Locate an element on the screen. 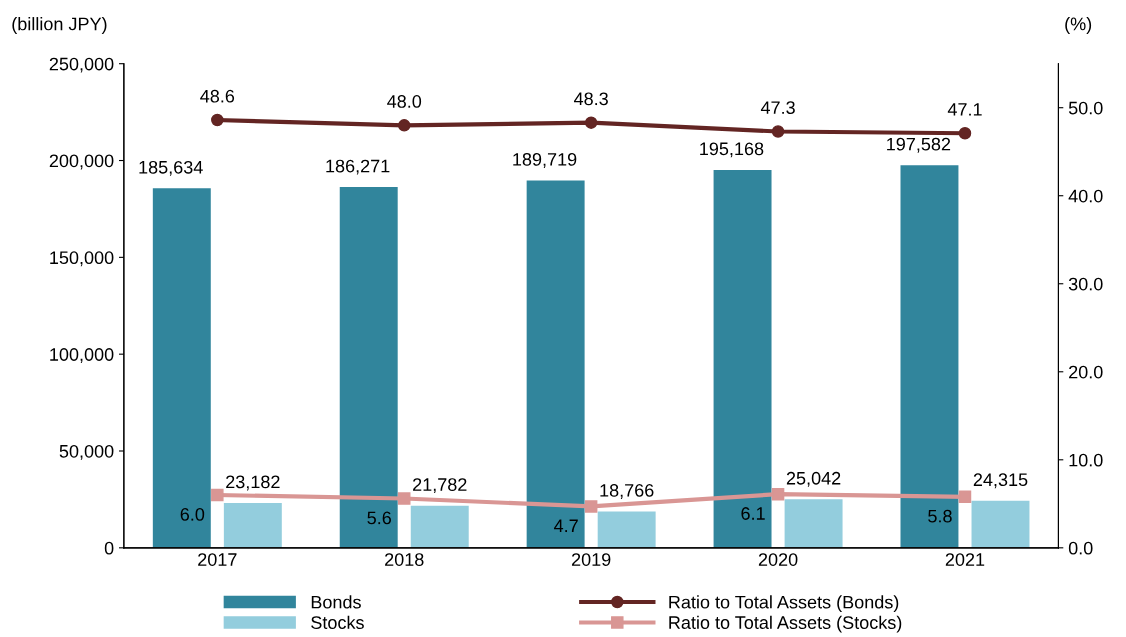  text: 47.1 is located at coordinates (964, 109).